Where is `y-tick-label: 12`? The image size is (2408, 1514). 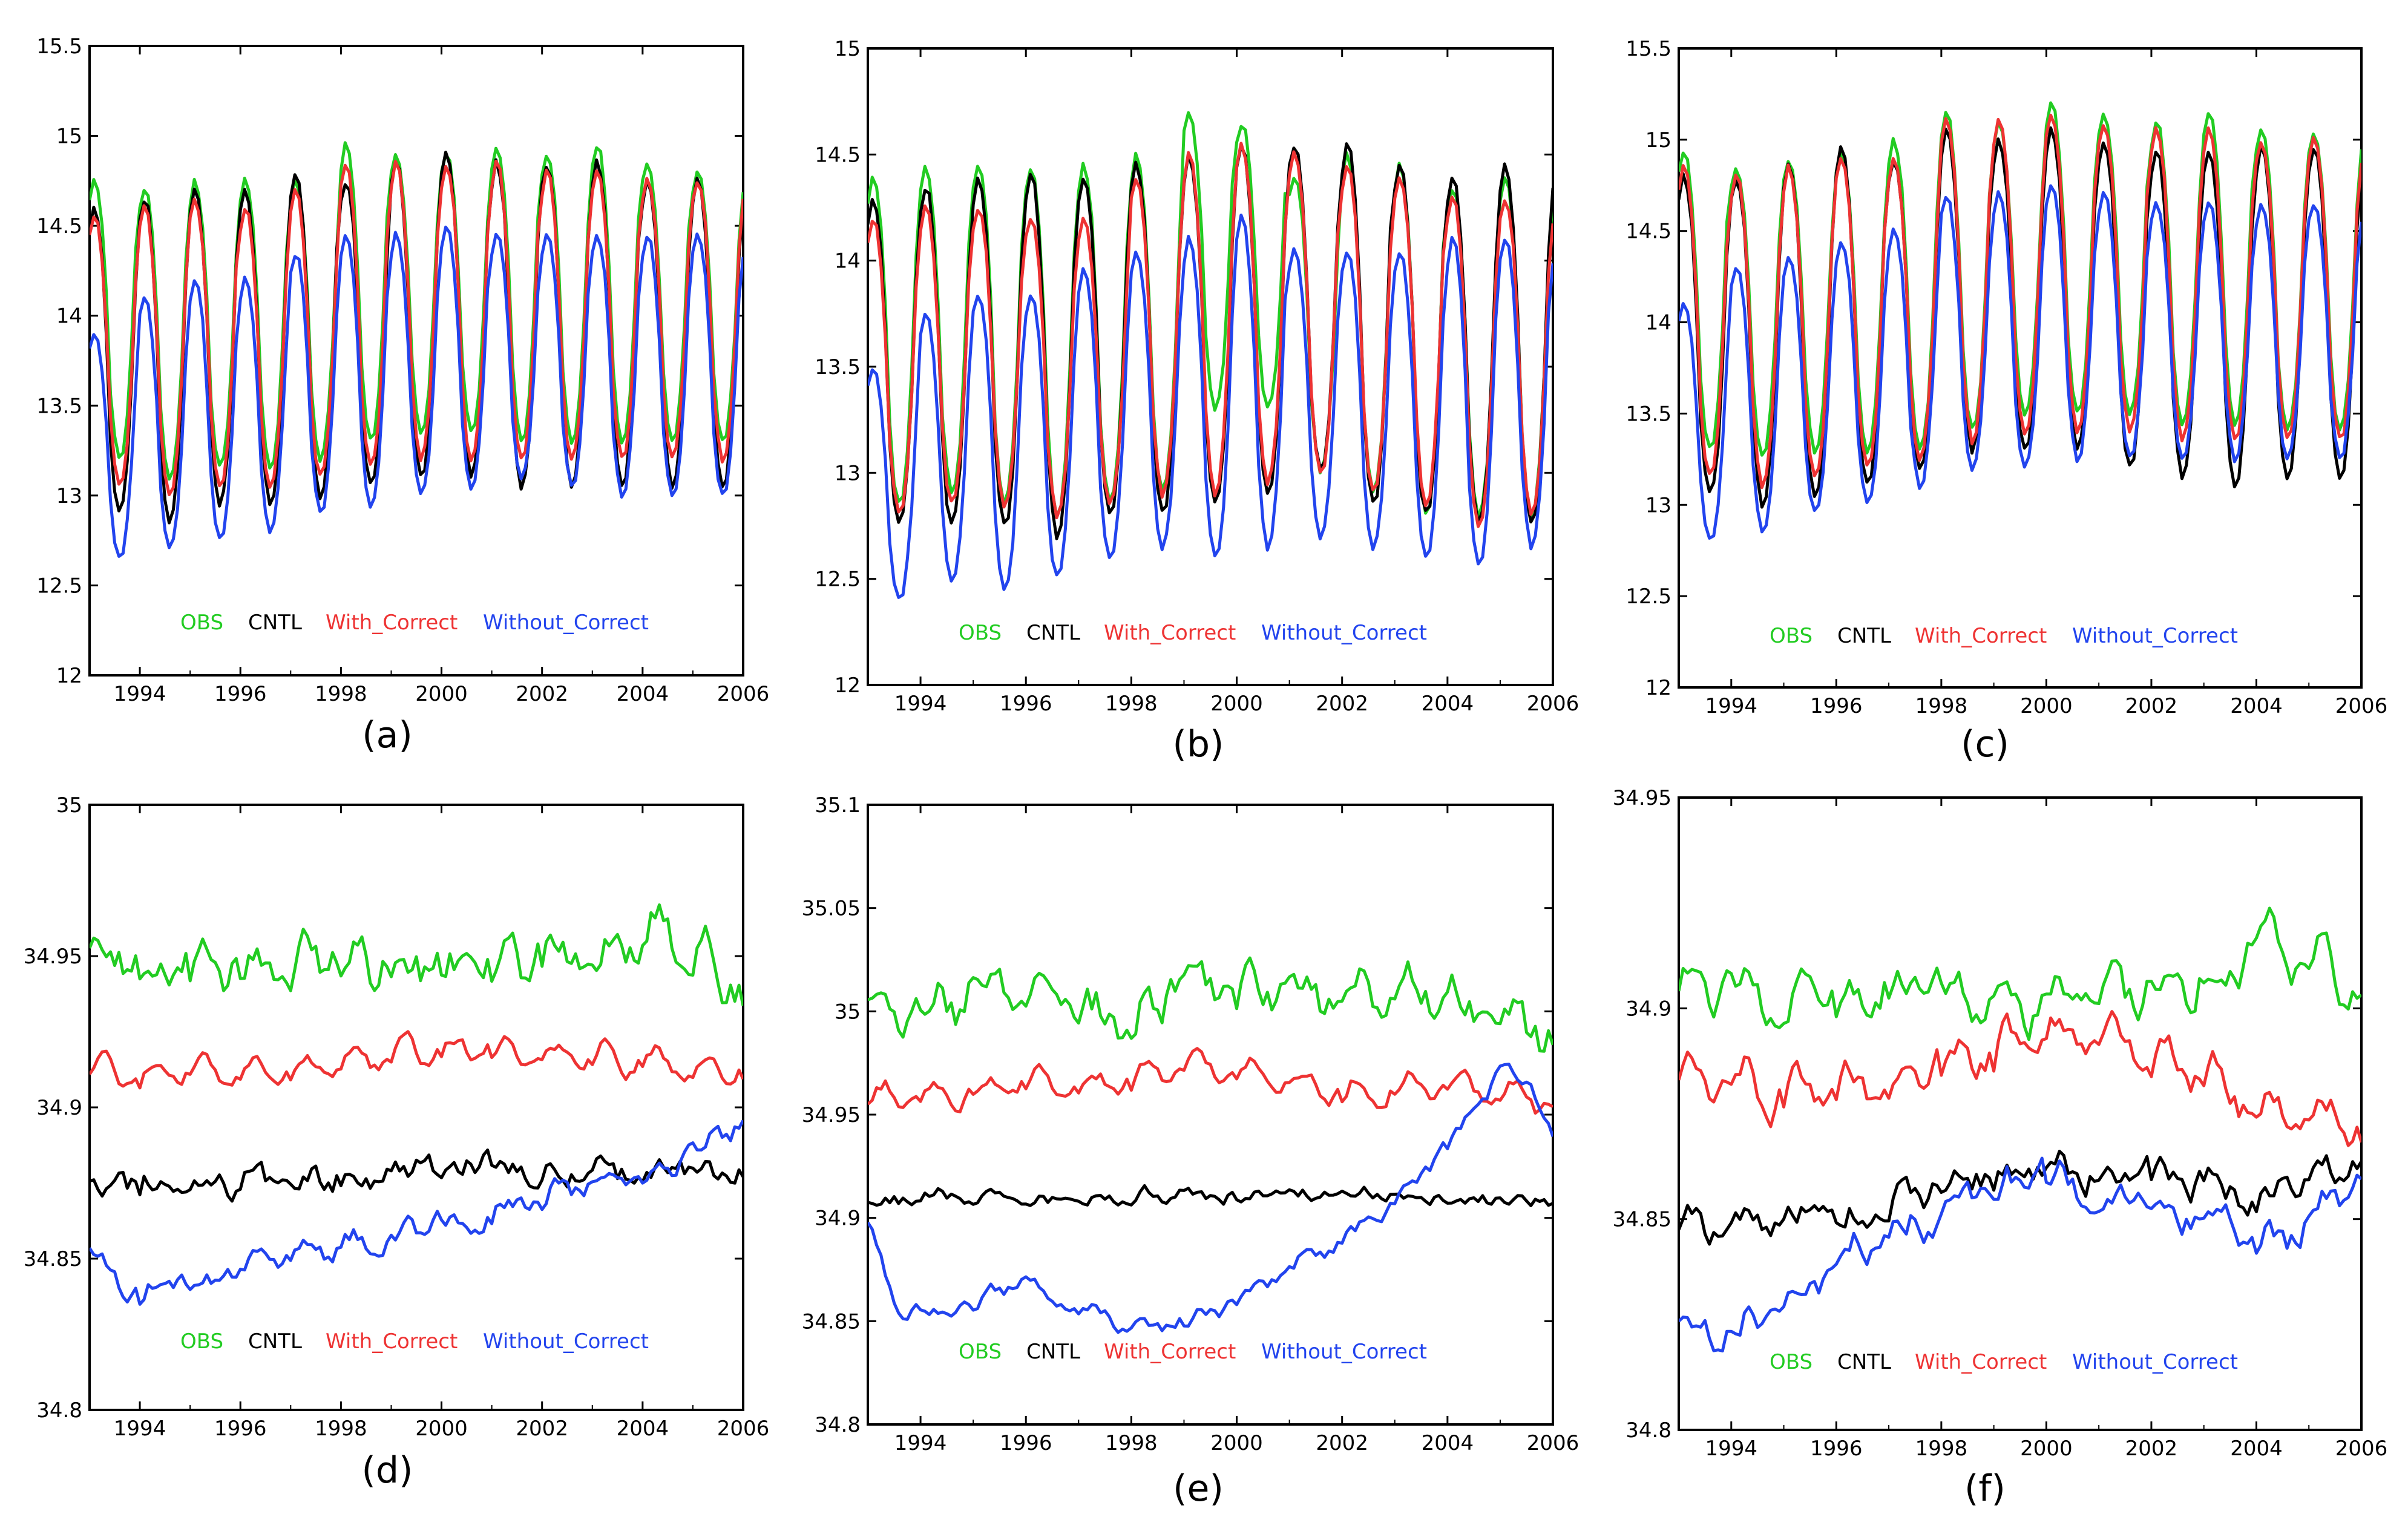 y-tick-label: 12 is located at coordinates (1658, 688).